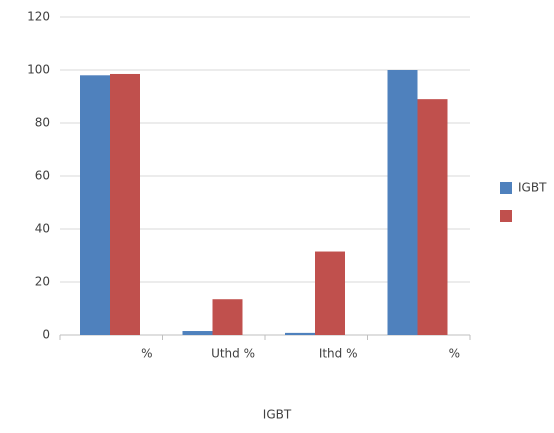 The width and height of the screenshot is (554, 433). Describe the element at coordinates (233, 354) in the screenshot. I see `x-tick-label: Uthd %` at that location.